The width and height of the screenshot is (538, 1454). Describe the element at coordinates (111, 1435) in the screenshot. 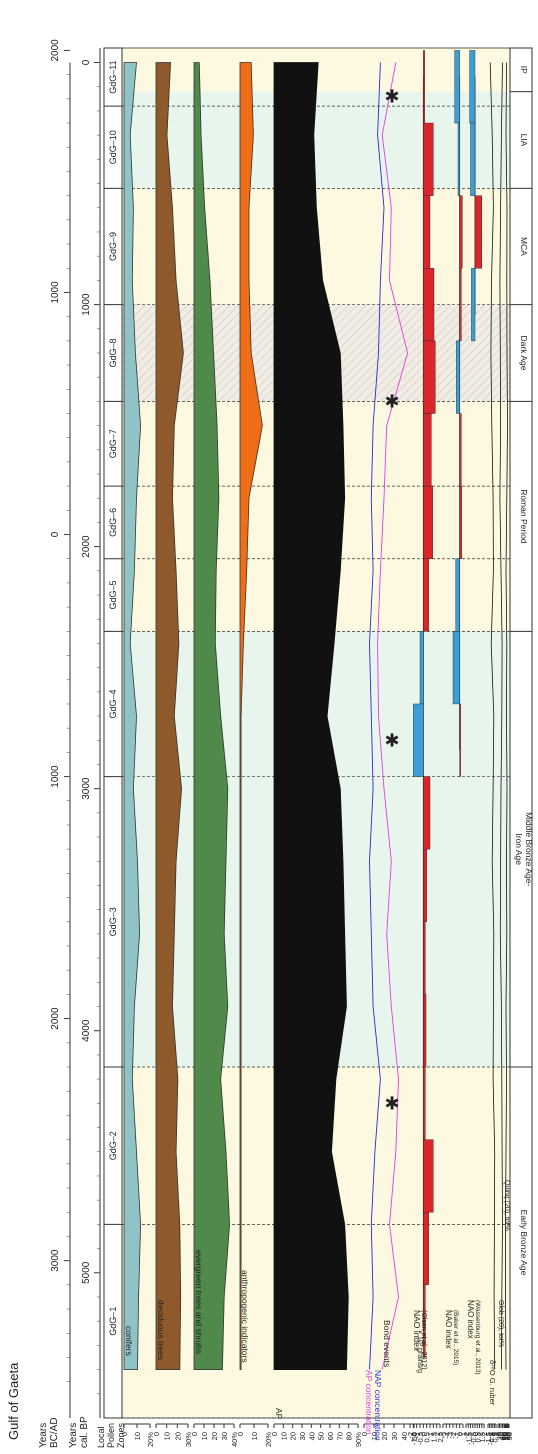

I see `zones-axis-label: Pollen` at that location.